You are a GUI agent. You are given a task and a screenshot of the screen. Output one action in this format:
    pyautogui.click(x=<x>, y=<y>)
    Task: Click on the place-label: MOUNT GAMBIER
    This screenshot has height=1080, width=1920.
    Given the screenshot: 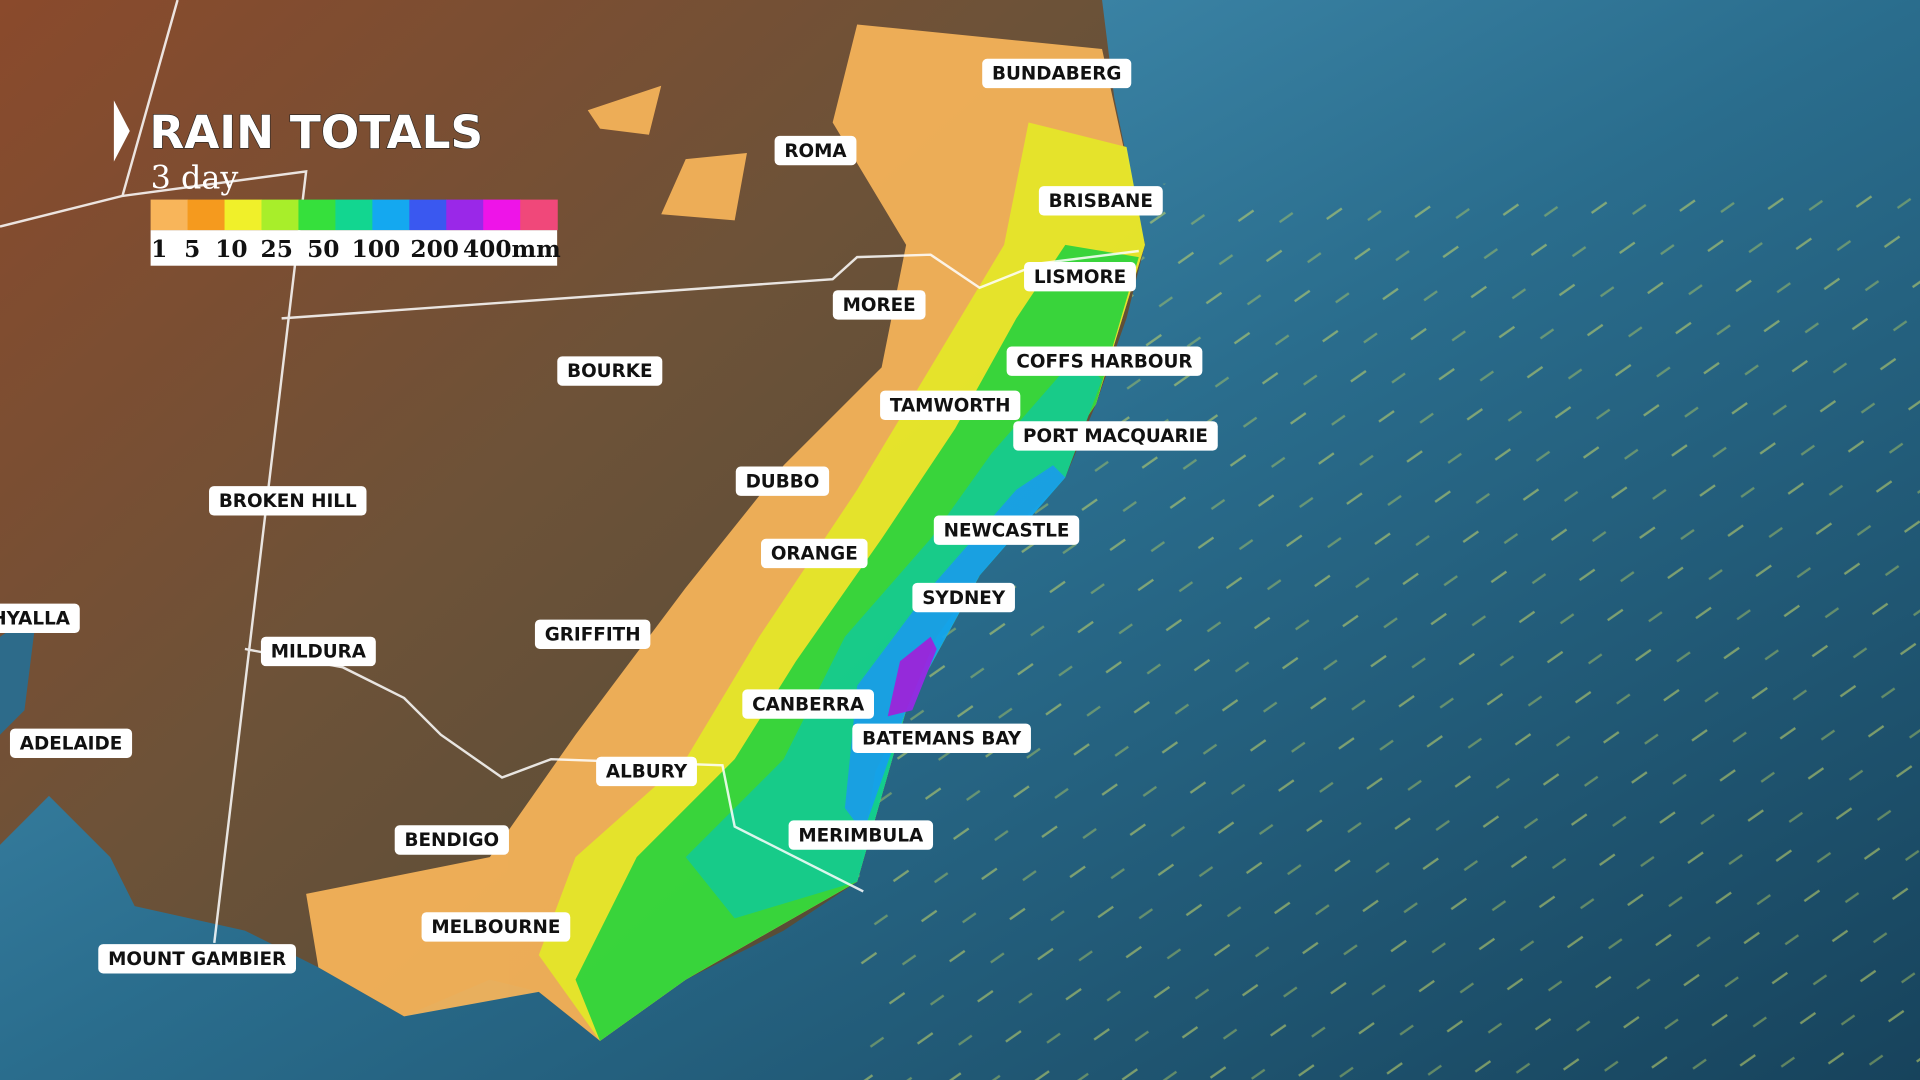 What is the action you would take?
    pyautogui.click(x=197, y=959)
    